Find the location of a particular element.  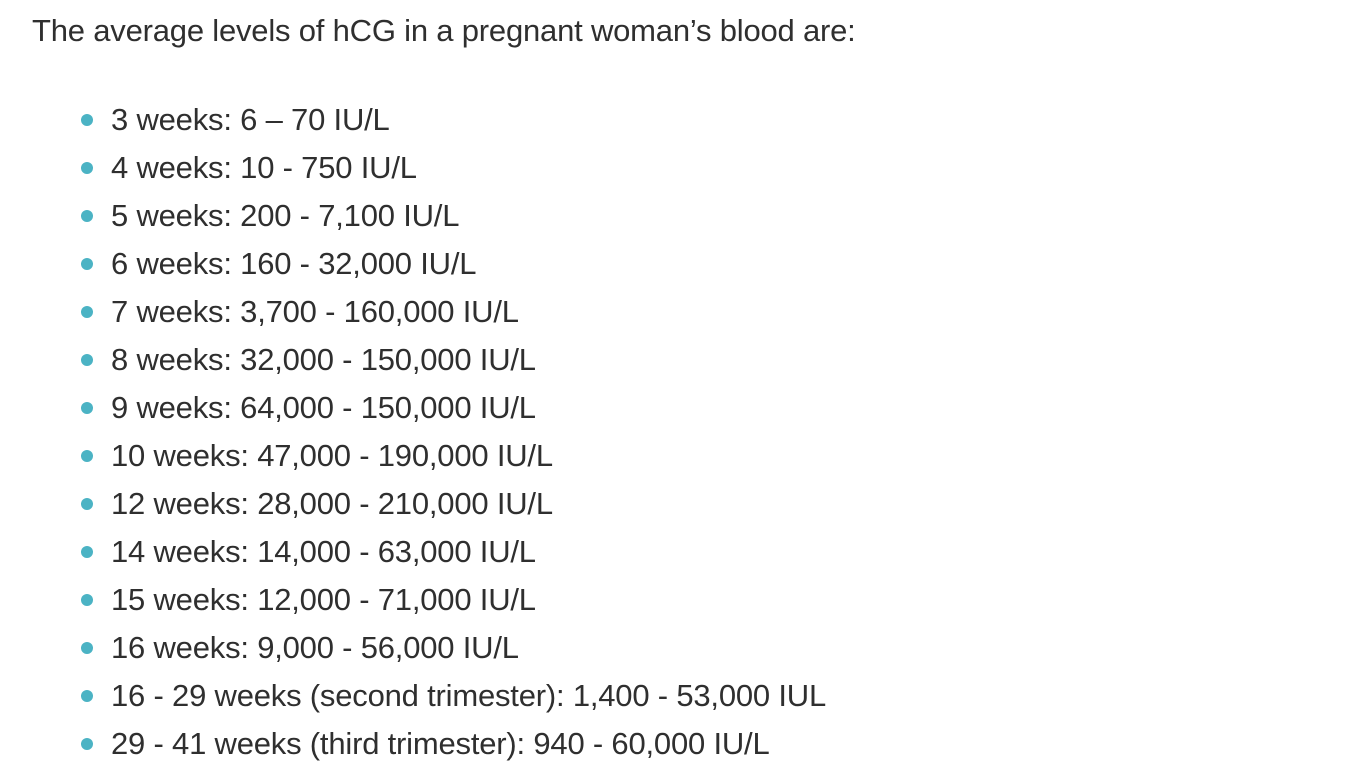

list-item: 15 weeks: 12,000 - 71,000 IU/L is located at coordinates (452, 600).